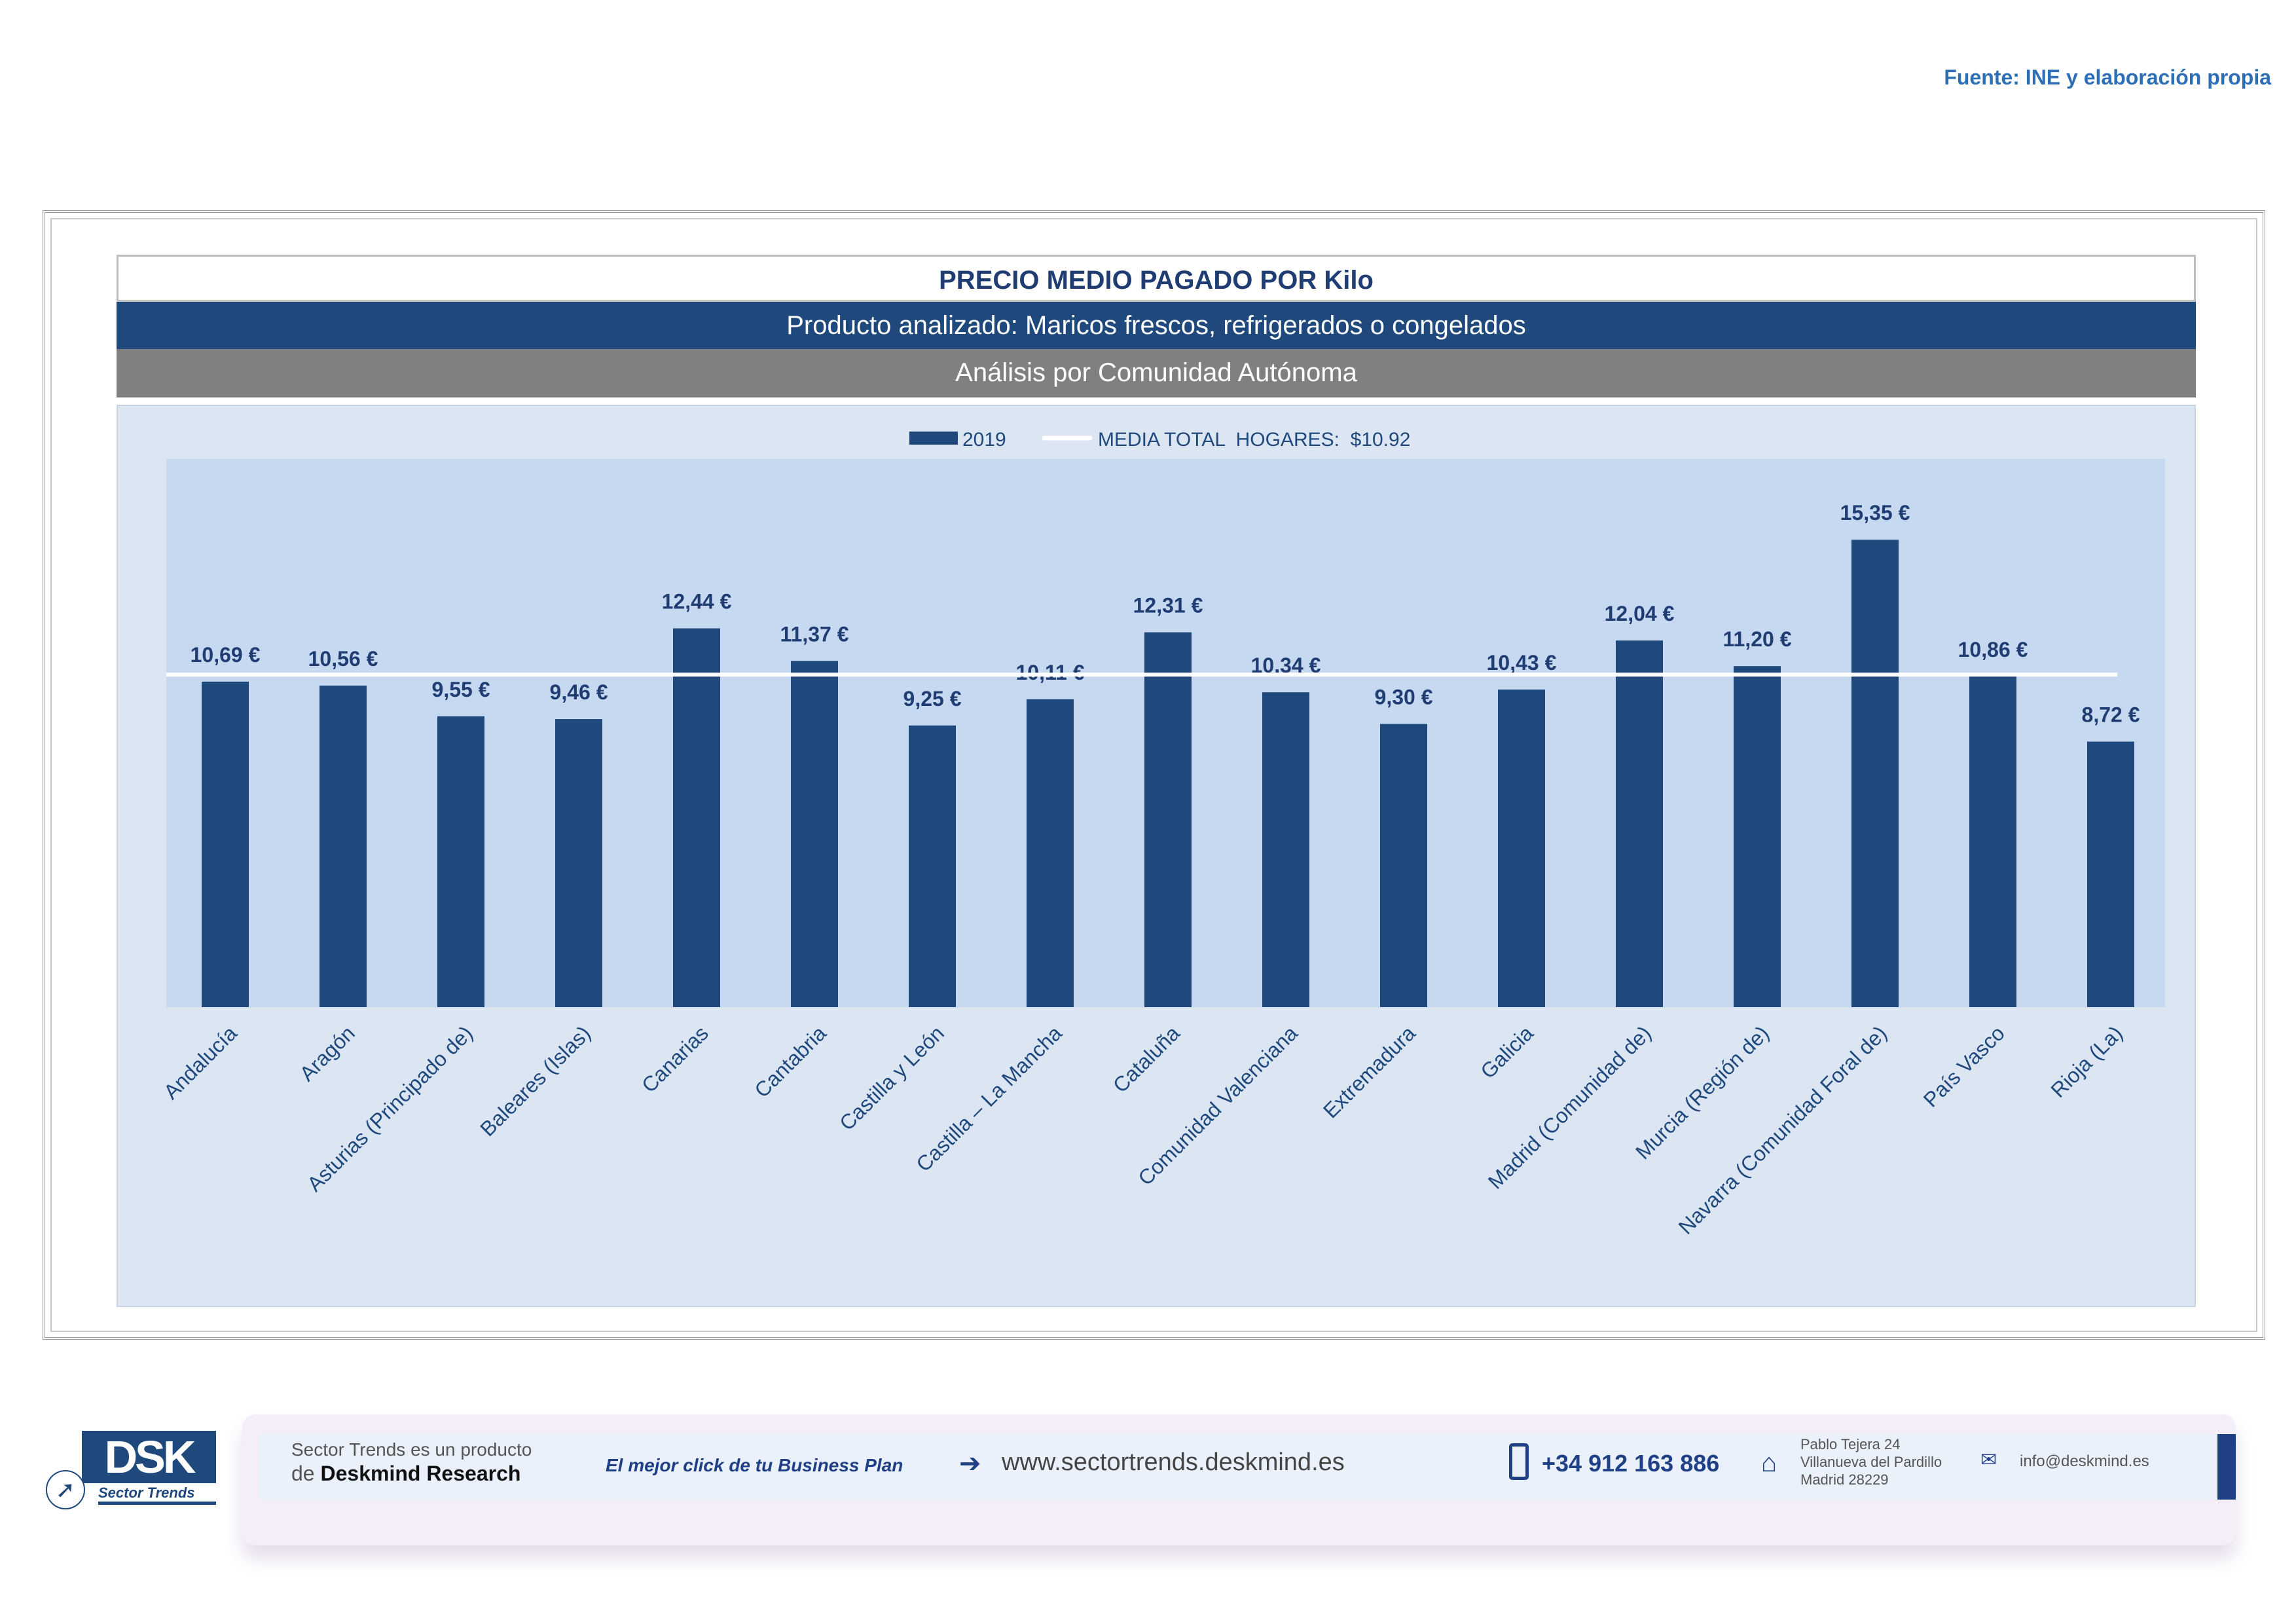 Image resolution: width=2296 pixels, height=1624 pixels. I want to click on logo-subtitle: Sector Trends, so click(157, 1495).